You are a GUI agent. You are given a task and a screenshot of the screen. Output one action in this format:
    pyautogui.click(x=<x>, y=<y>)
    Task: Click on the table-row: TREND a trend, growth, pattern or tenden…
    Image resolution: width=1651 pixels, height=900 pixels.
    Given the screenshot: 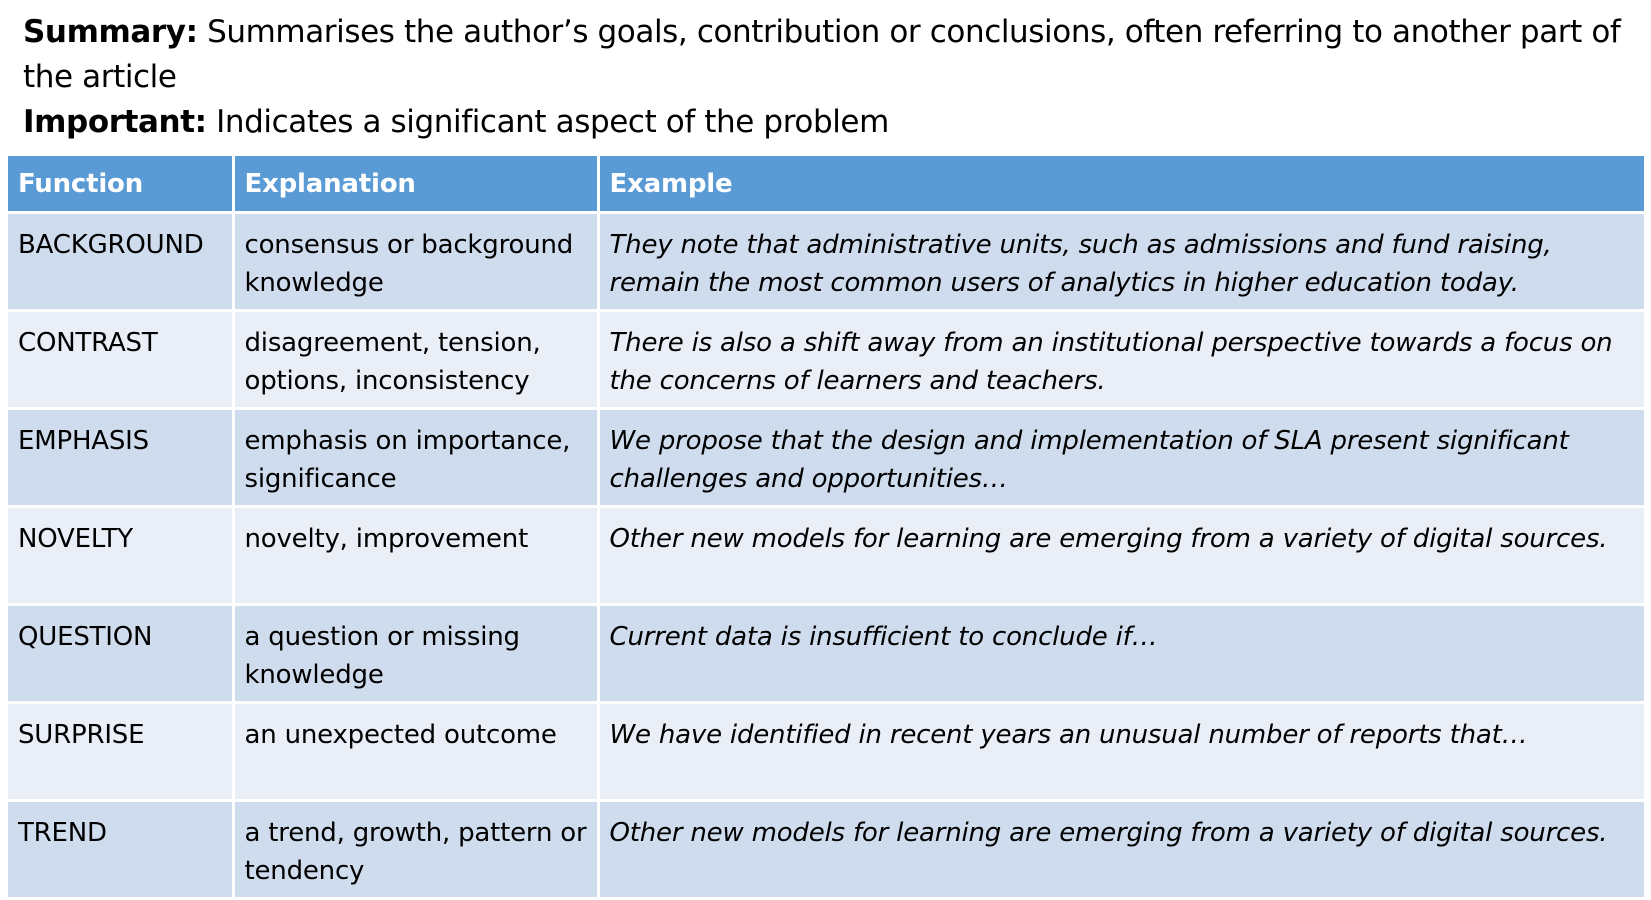 What is the action you would take?
    pyautogui.click(x=826, y=850)
    